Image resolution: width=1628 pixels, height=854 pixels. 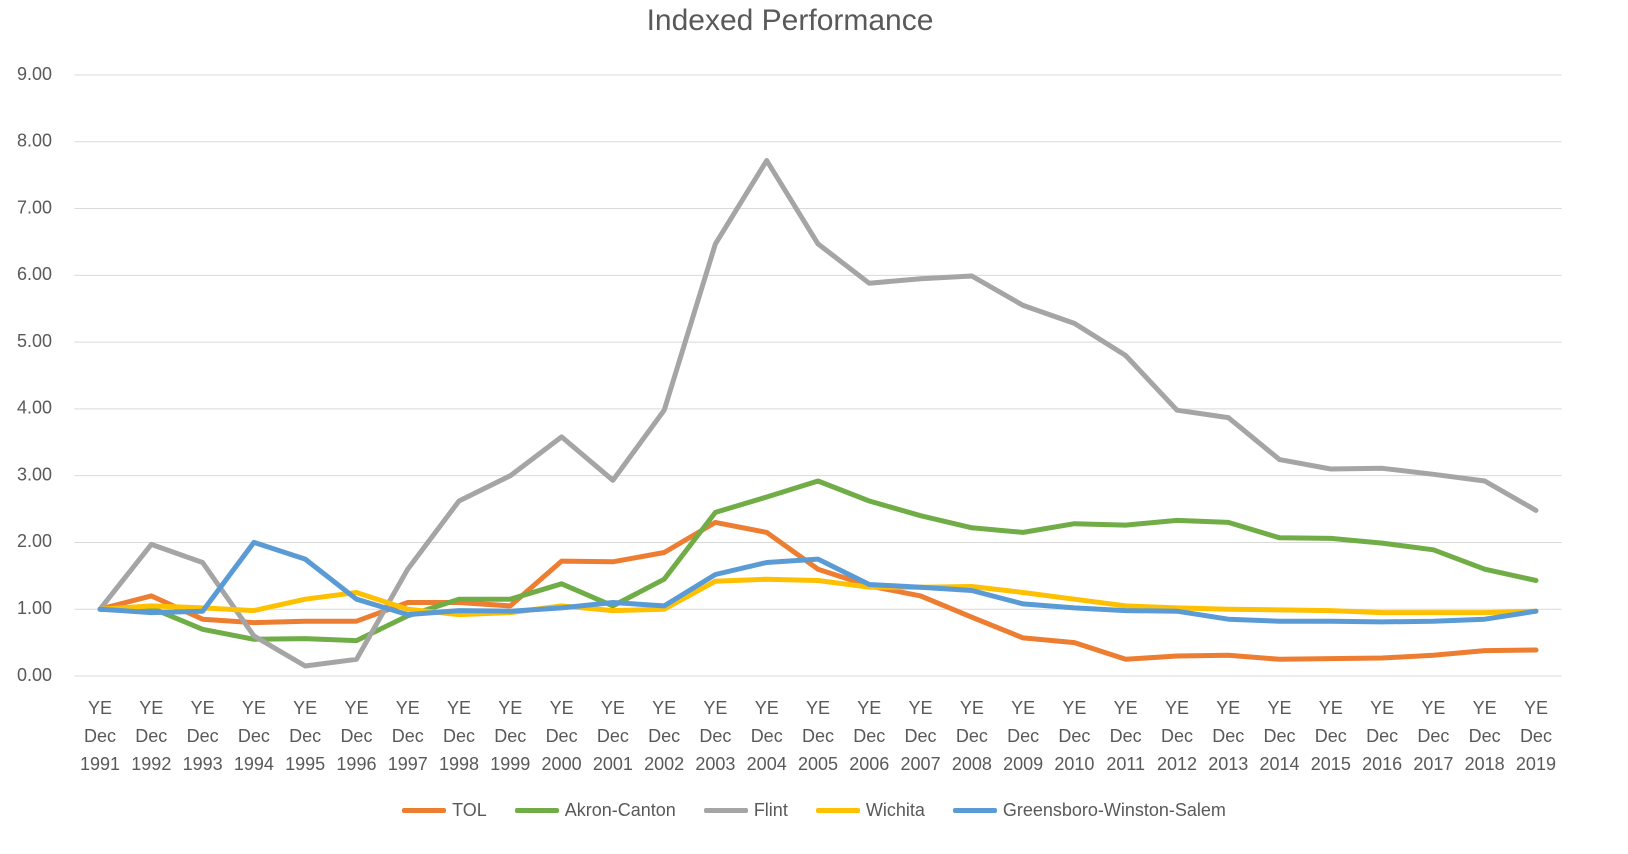 What do you see at coordinates (1176, 736) in the screenshot?
I see `x-tick-label: YE Dec 2012` at bounding box center [1176, 736].